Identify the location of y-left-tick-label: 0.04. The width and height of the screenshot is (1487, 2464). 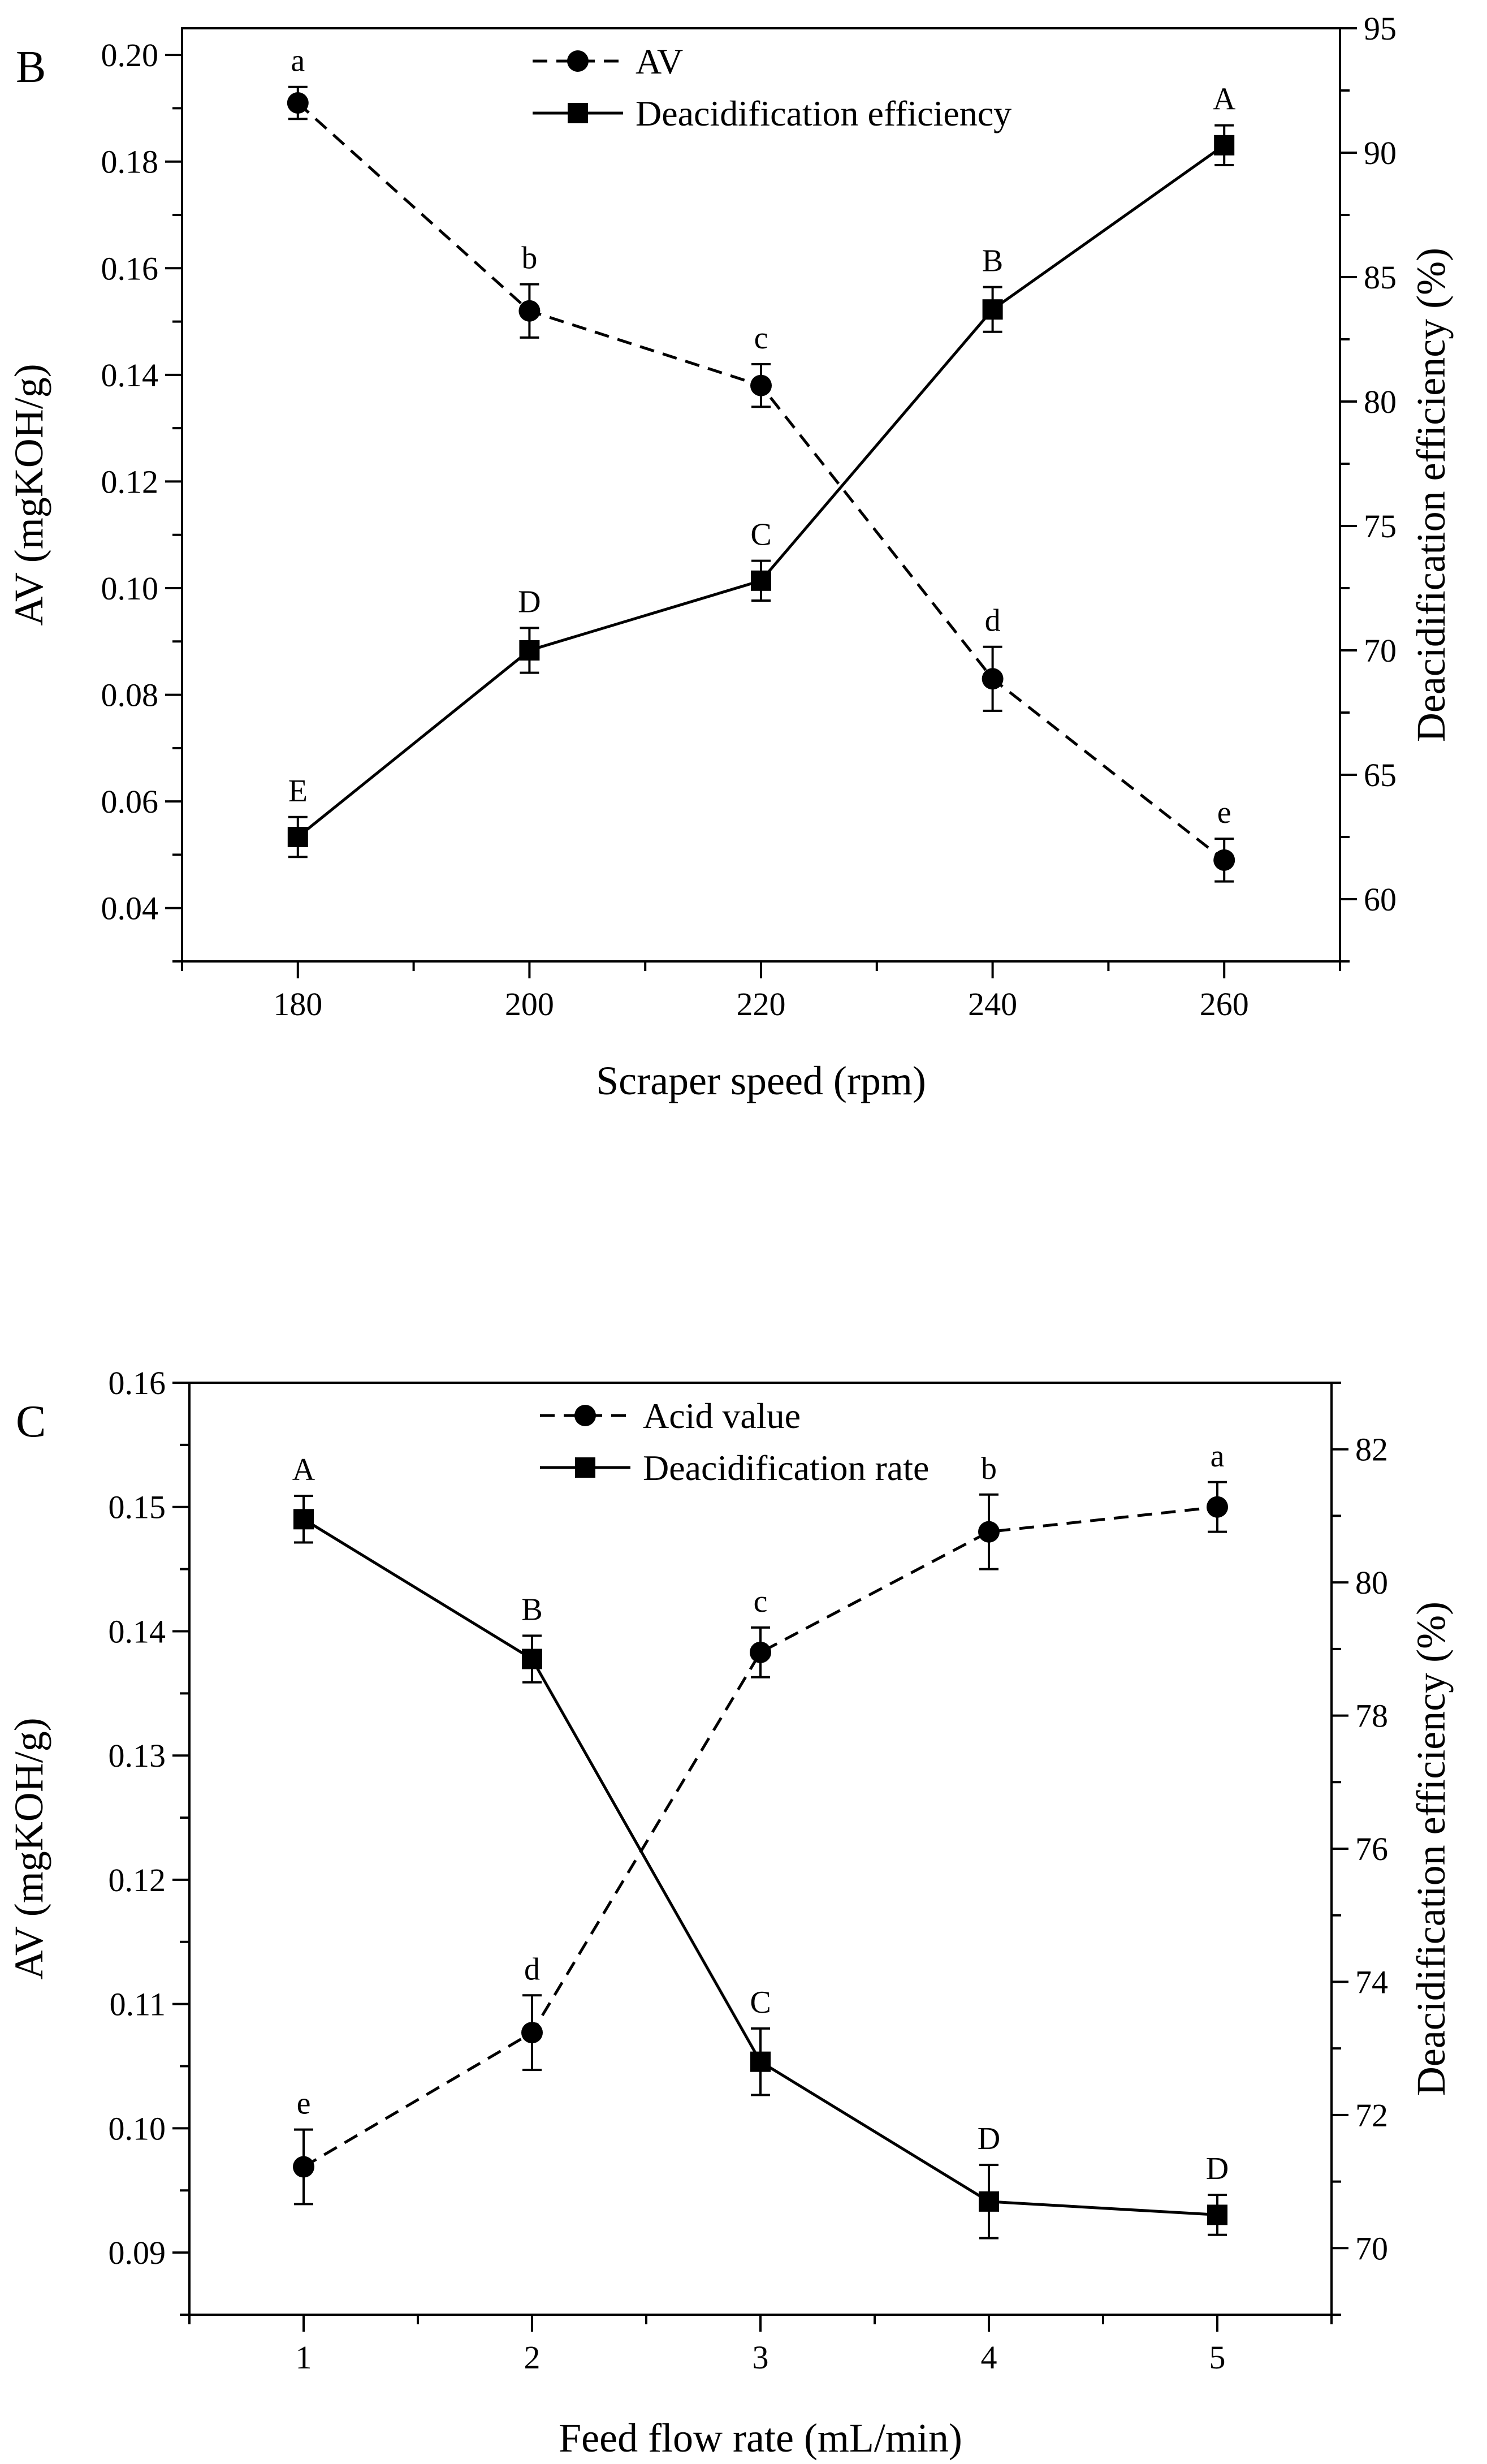
(130, 909).